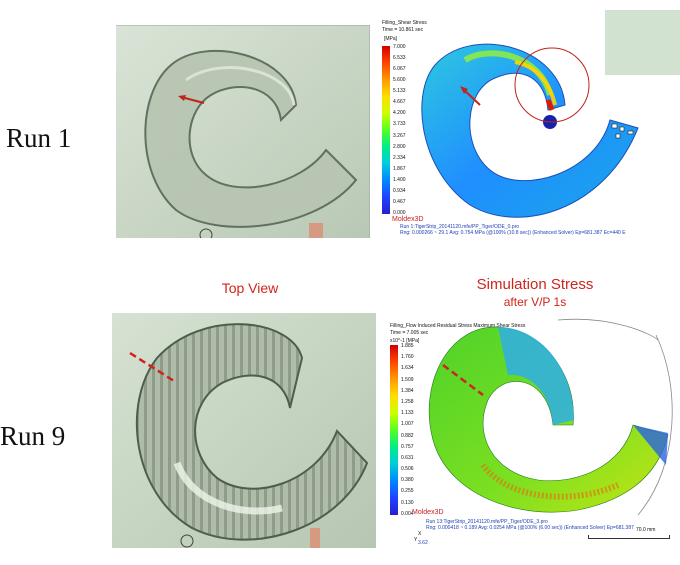 The height and width of the screenshot is (565, 680). I want to click on tick: 1.258, so click(407, 401).